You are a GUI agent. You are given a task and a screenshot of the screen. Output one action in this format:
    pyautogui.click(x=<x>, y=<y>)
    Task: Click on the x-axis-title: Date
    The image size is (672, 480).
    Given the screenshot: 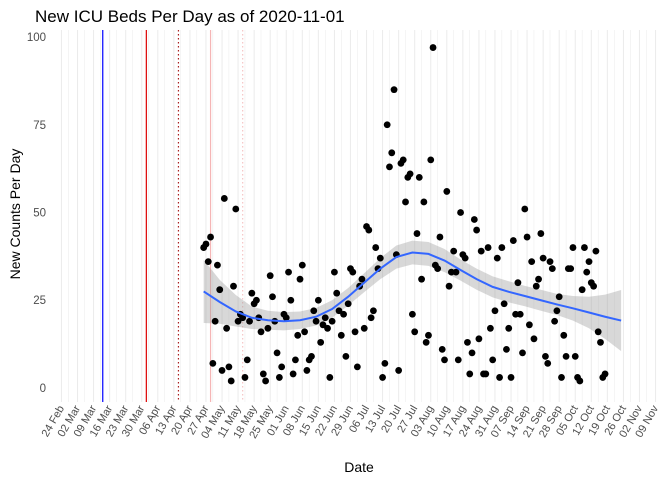 What is the action you would take?
    pyautogui.click(x=359, y=467)
    